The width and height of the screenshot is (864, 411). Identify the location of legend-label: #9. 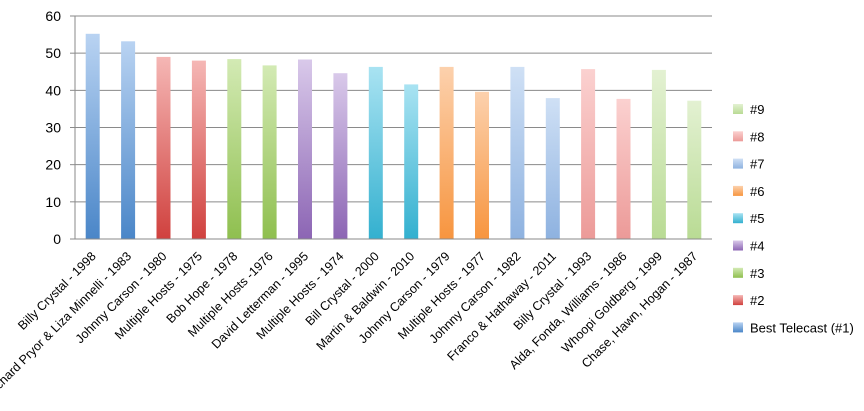
(757, 109).